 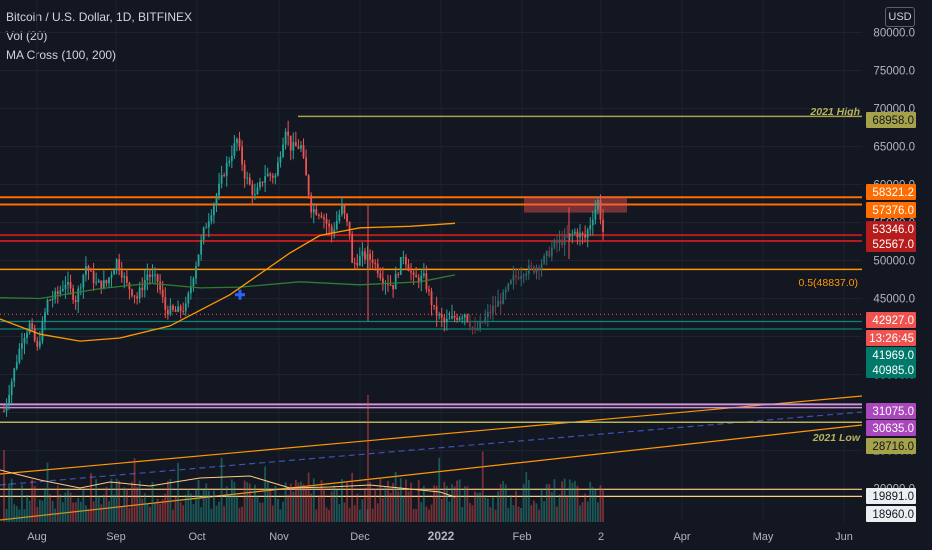 What do you see at coordinates (61, 55) in the screenshot?
I see `ma-cross-indicator-label: MA Cross (100, 200)` at bounding box center [61, 55].